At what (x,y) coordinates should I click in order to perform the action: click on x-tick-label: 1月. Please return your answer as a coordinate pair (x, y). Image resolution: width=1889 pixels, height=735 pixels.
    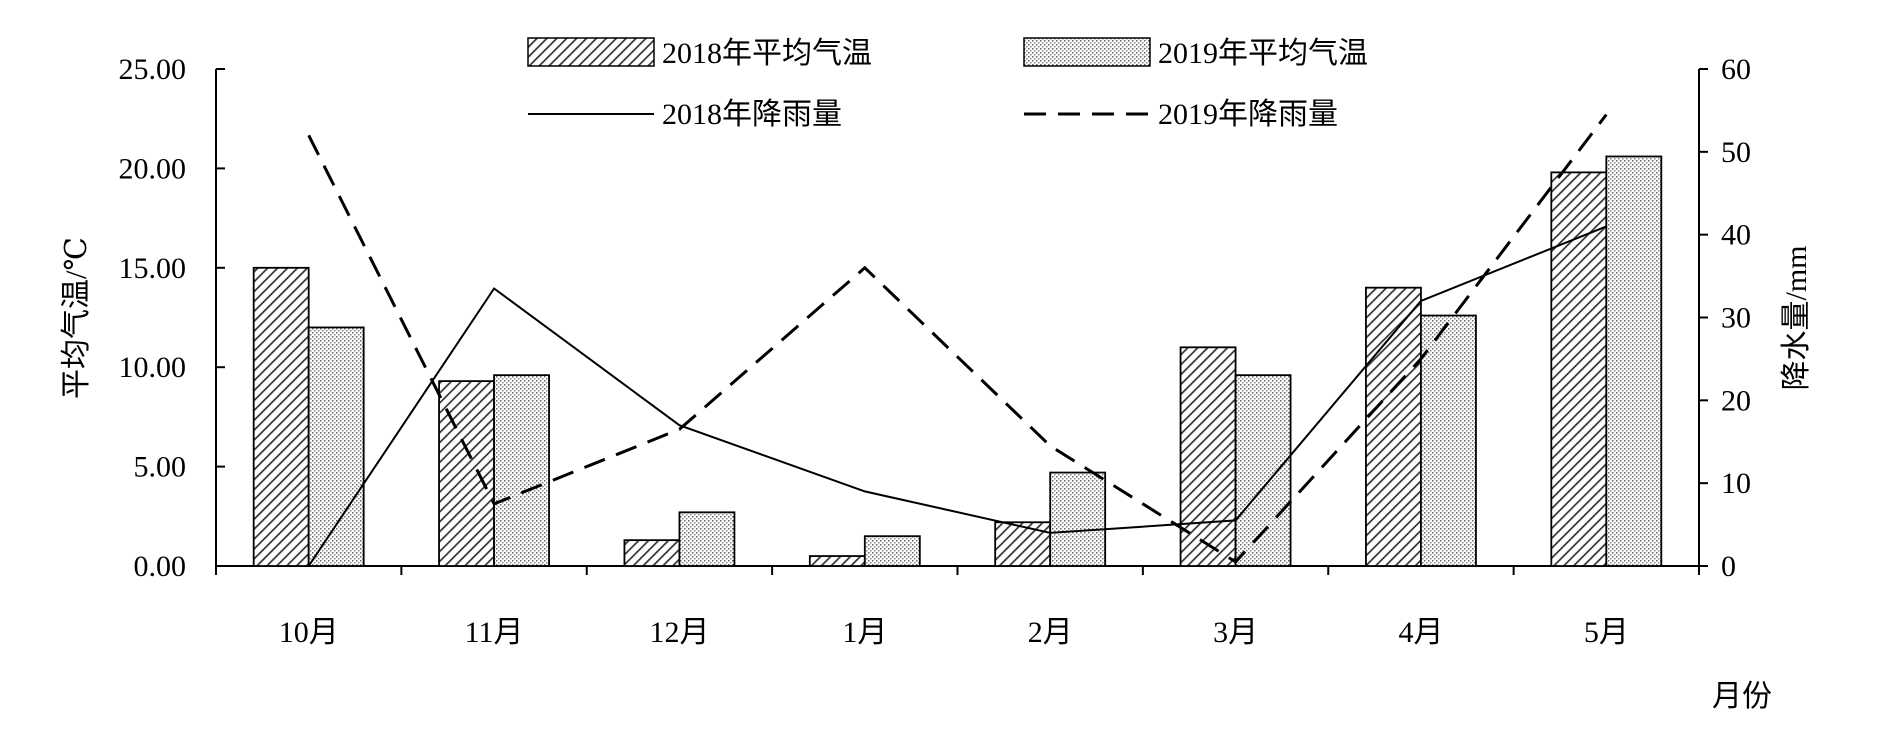
    Looking at the image, I should click on (864, 632).